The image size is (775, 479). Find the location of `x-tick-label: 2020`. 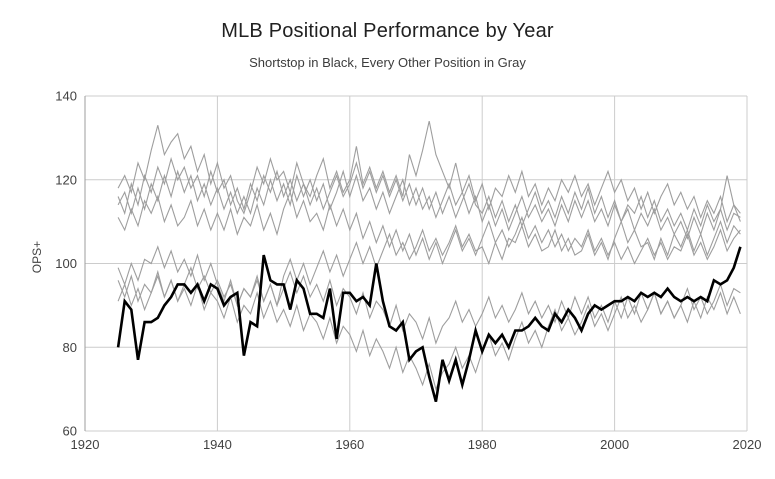

x-tick-label: 2020 is located at coordinates (747, 444).